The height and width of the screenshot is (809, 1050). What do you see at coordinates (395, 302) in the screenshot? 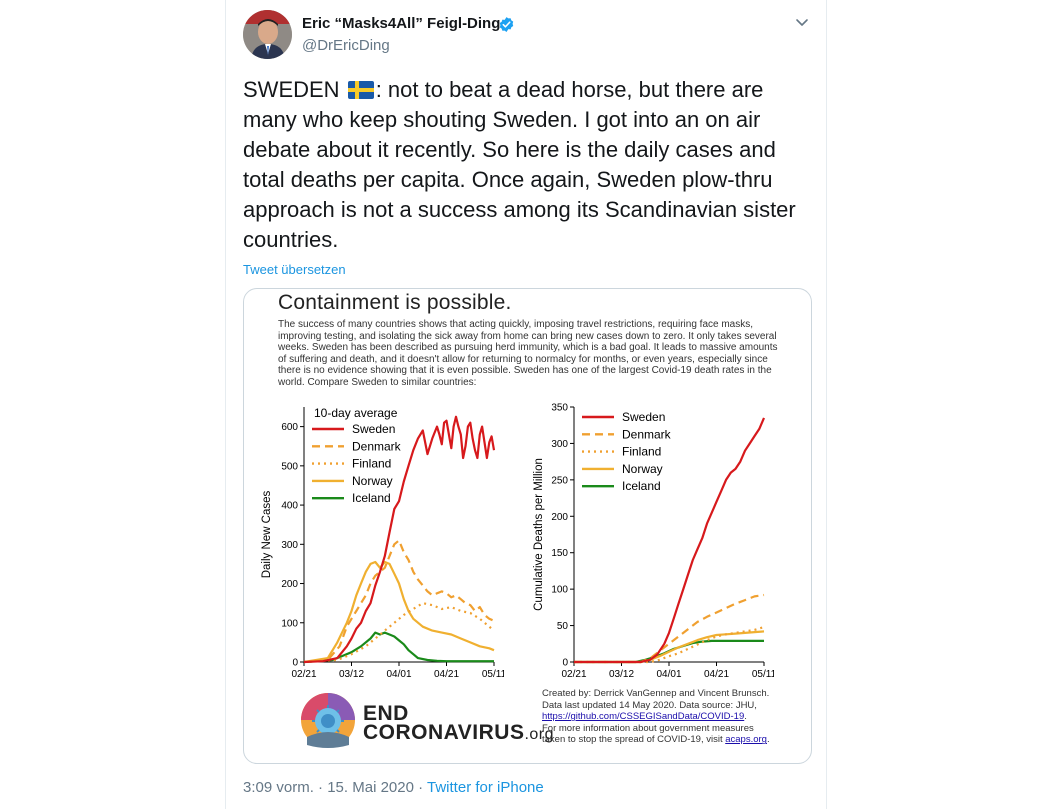
I see `image-title: Containment is possible.` at bounding box center [395, 302].